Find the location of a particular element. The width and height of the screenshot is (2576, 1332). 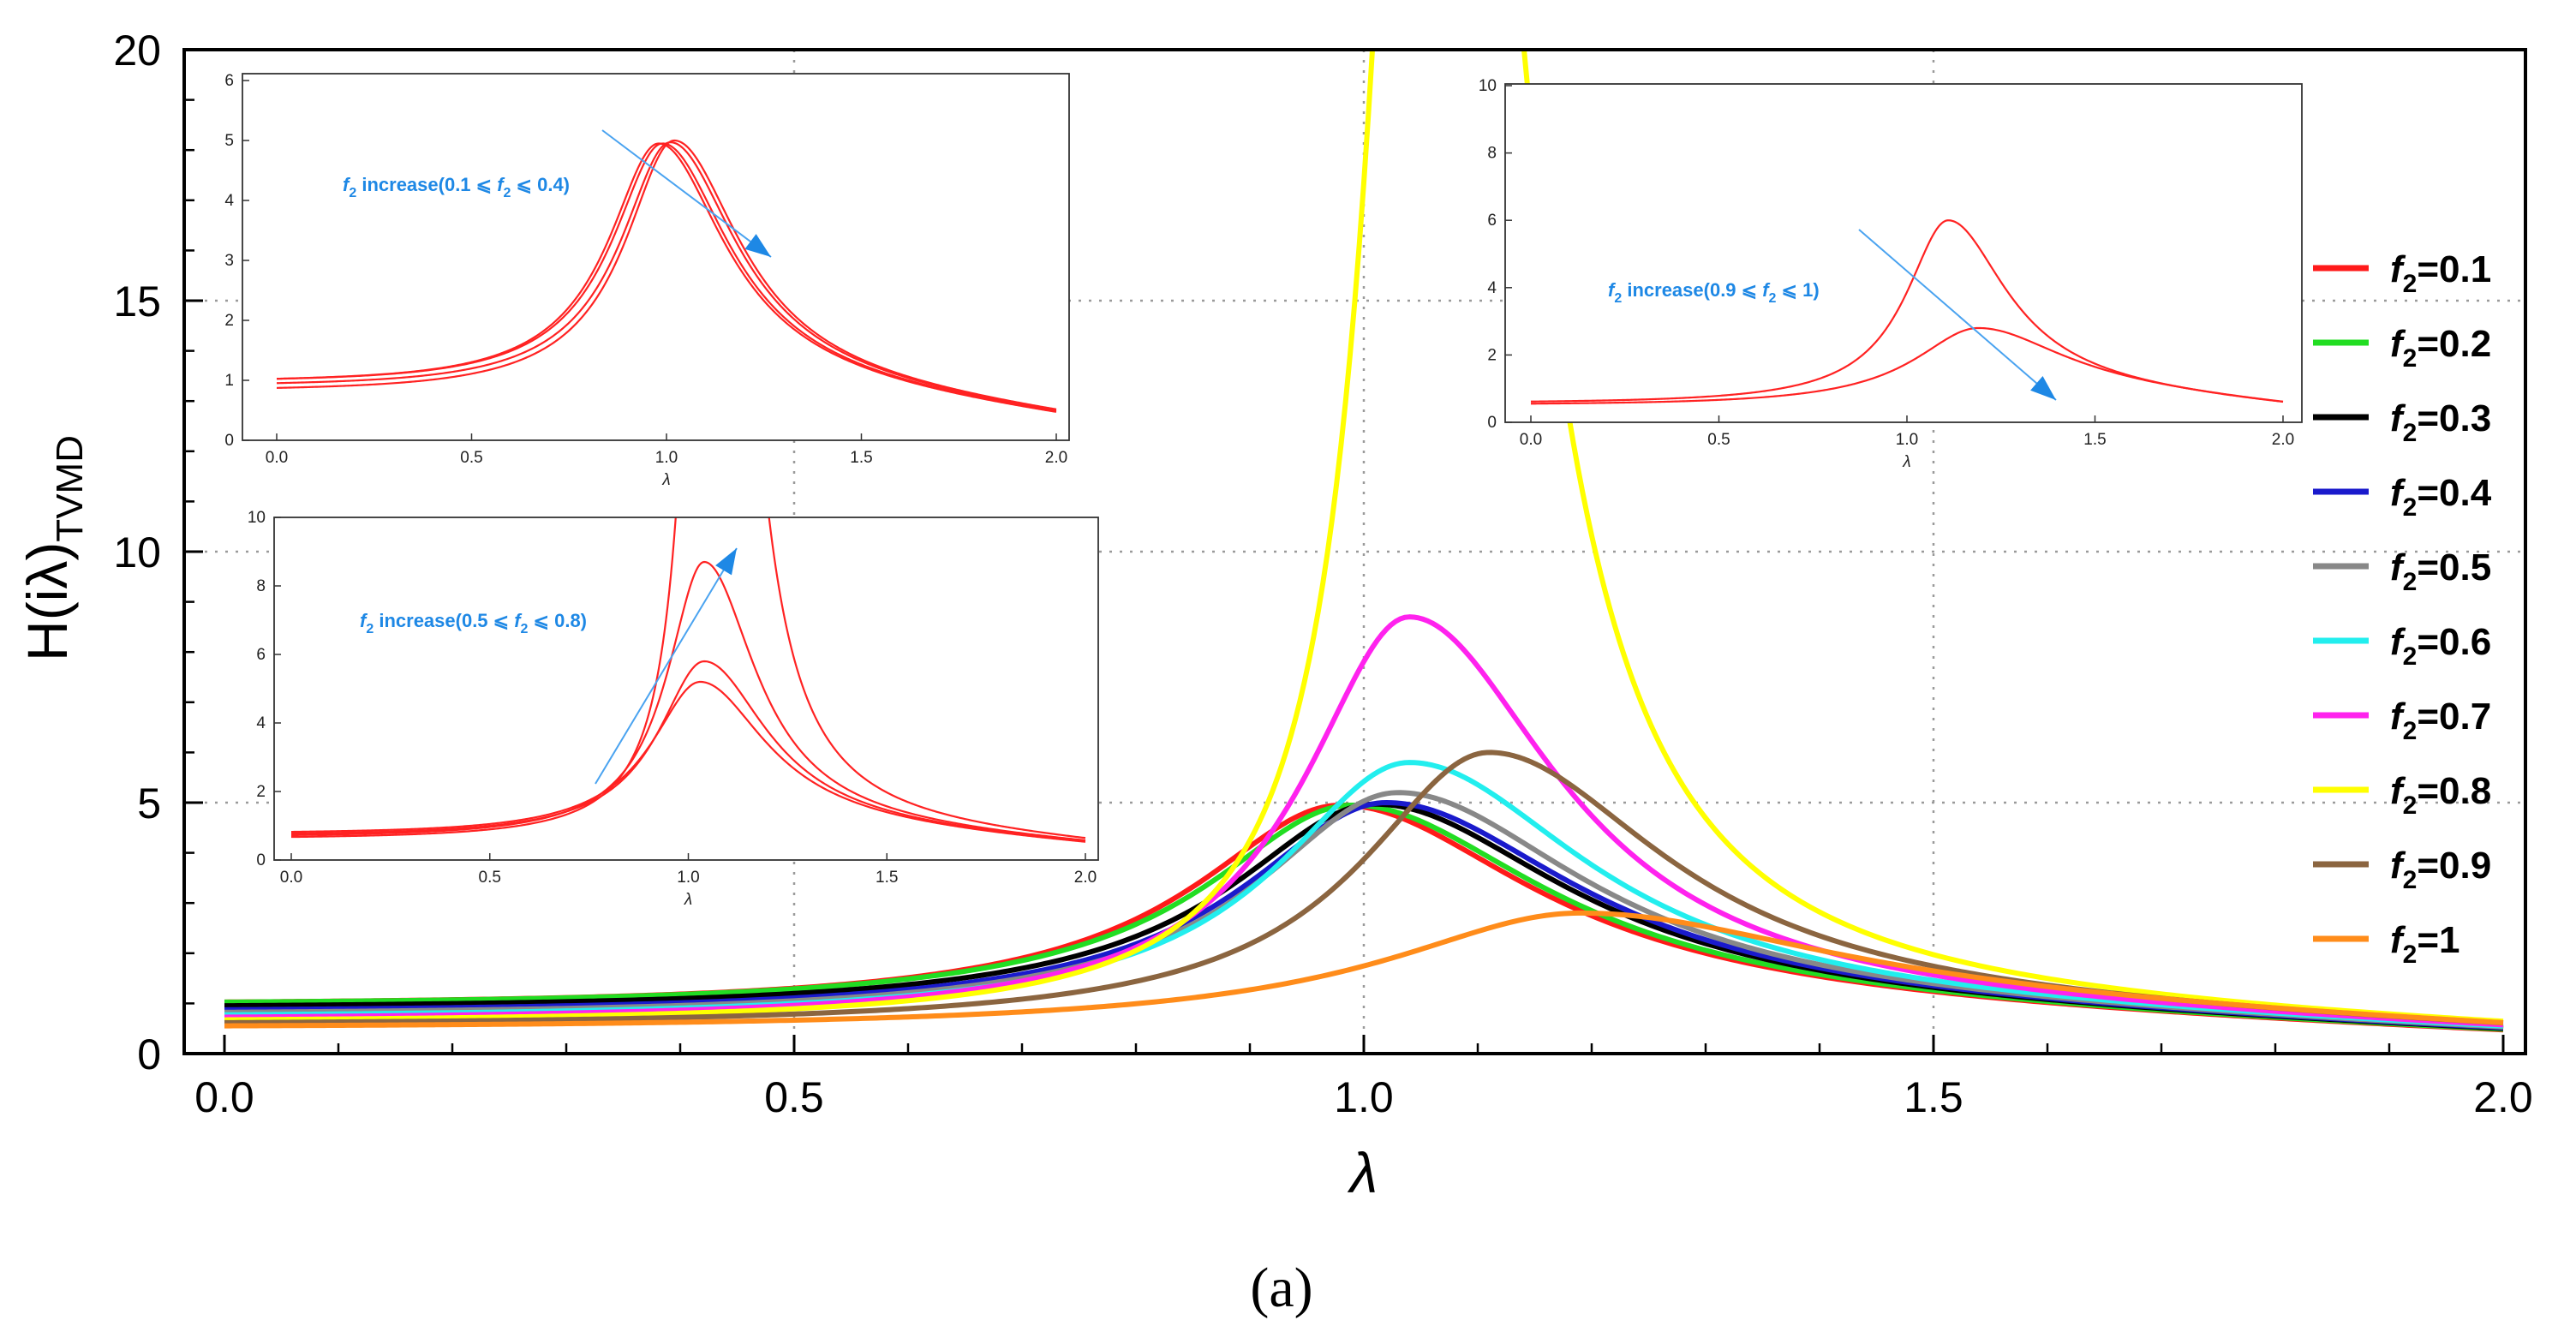

main-x-tick-label: 0.0 is located at coordinates (224, 1097).